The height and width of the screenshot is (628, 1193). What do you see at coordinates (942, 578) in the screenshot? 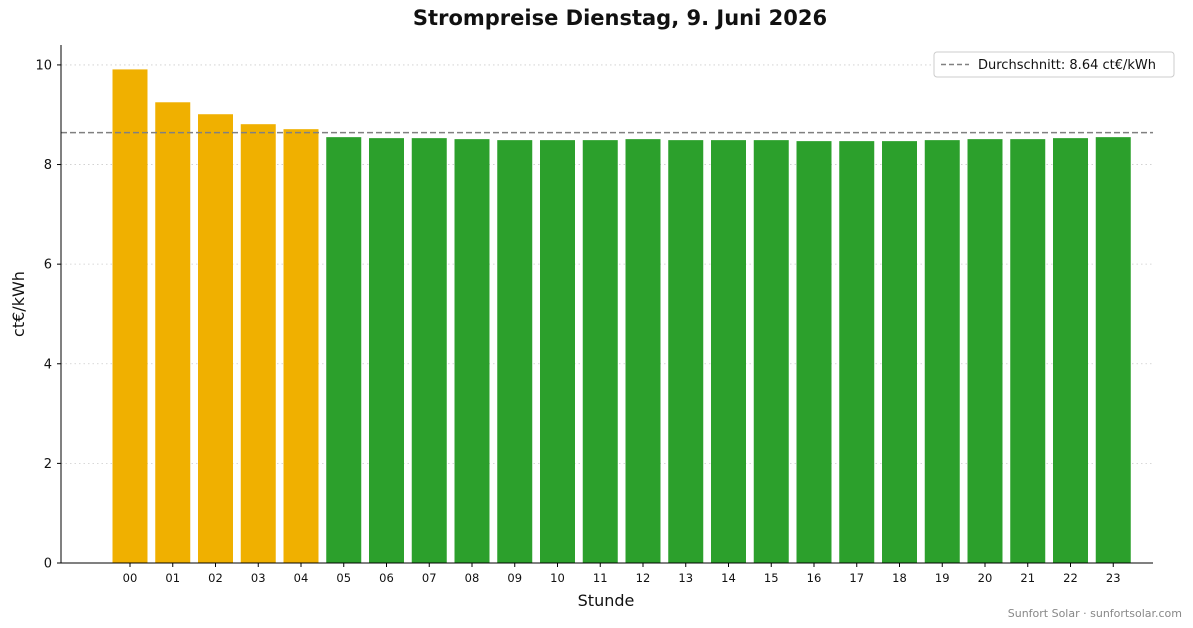
I see `x-tick-label: 19` at bounding box center [942, 578].